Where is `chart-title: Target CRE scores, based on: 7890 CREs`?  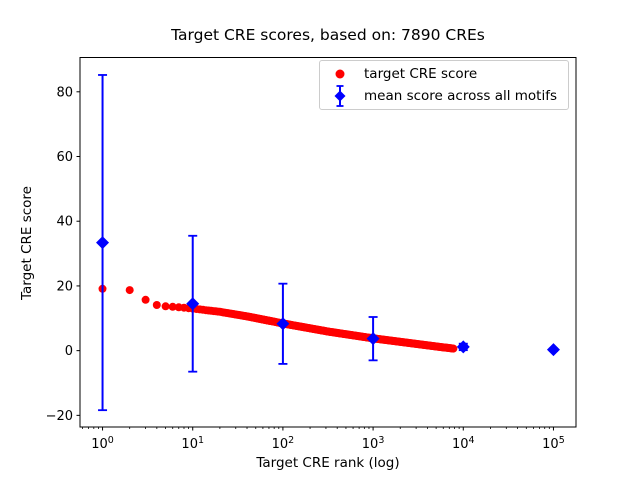
chart-title: Target CRE scores, based on: 7890 CREs is located at coordinates (328, 35).